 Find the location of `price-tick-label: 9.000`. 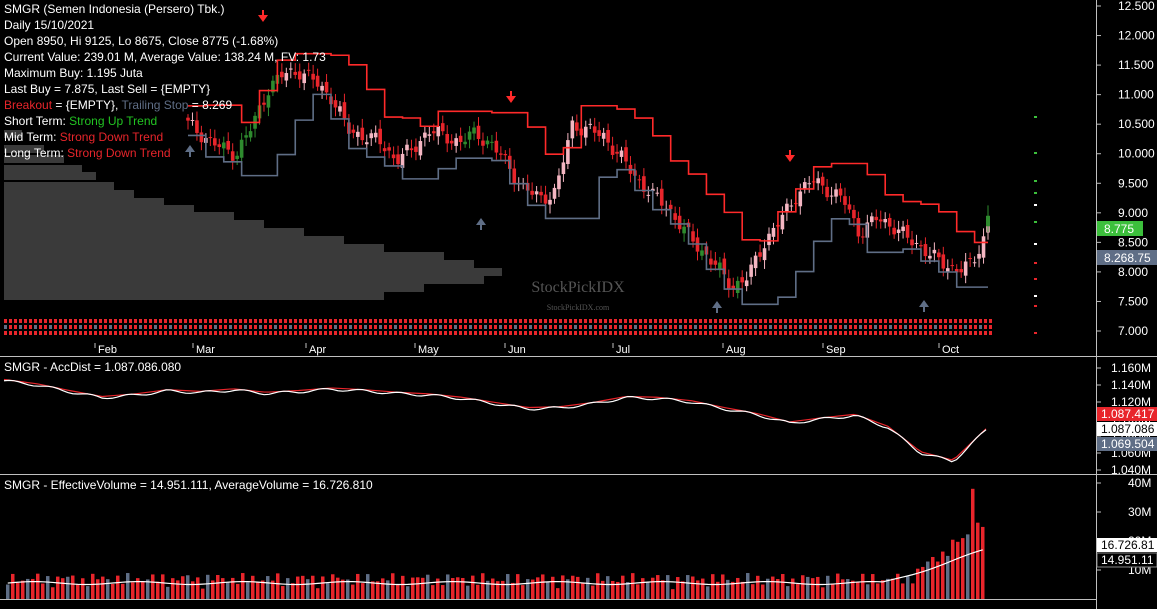

price-tick-label: 9.000 is located at coordinates (1133, 213).